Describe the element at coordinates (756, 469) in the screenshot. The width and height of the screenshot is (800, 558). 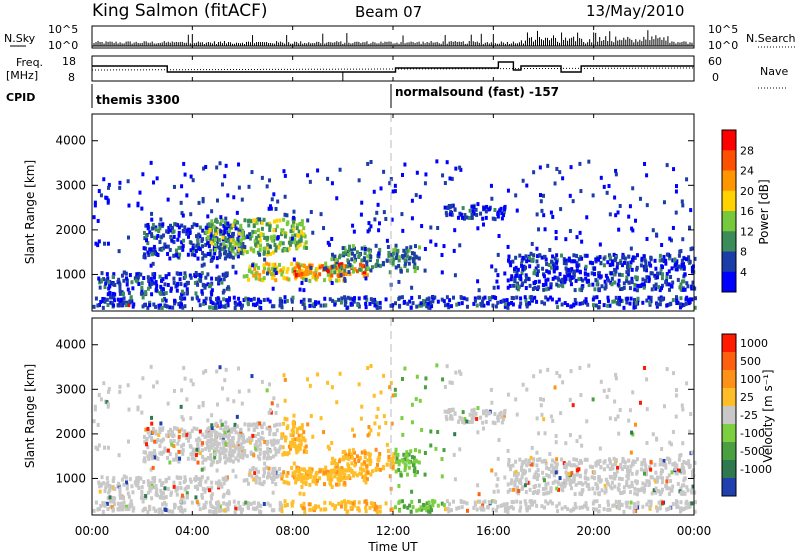
I see `colorbar-tick-label: -1000` at that location.